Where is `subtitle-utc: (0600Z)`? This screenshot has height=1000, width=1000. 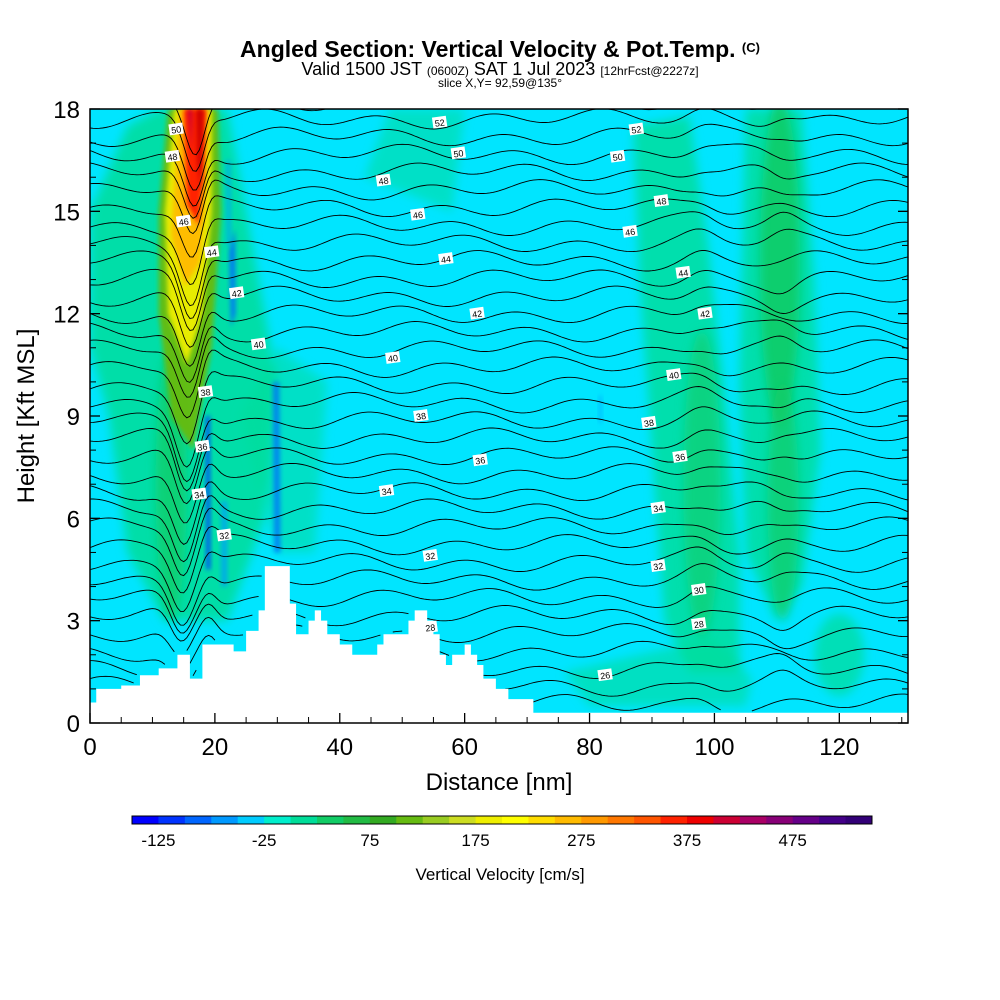
subtitle-utc: (0600Z) is located at coordinates (447, 71).